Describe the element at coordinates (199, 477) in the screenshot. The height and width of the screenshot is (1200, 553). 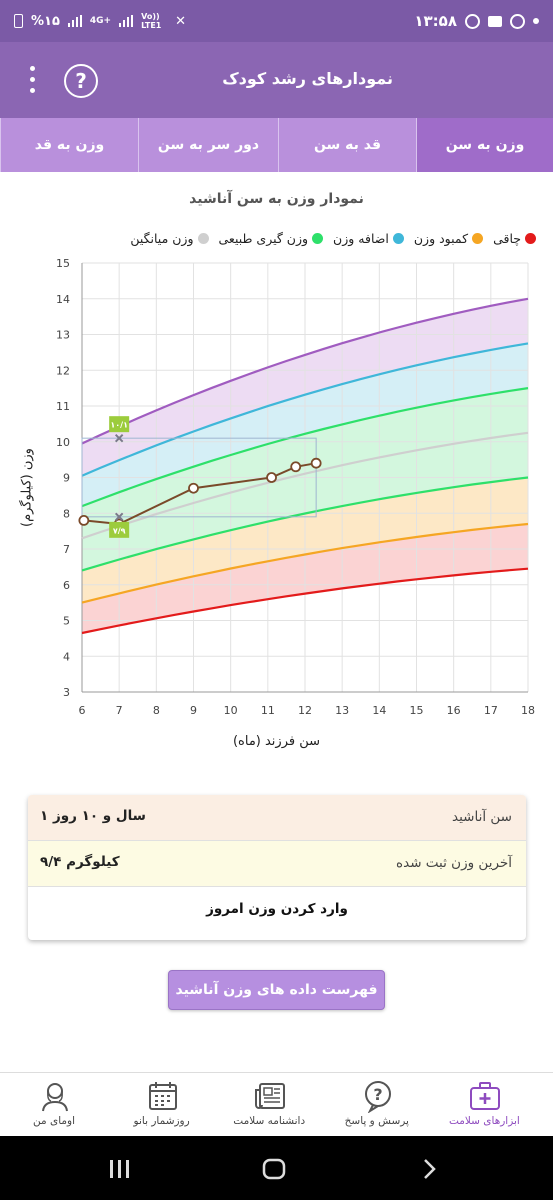
I see `highlight-box` at that location.